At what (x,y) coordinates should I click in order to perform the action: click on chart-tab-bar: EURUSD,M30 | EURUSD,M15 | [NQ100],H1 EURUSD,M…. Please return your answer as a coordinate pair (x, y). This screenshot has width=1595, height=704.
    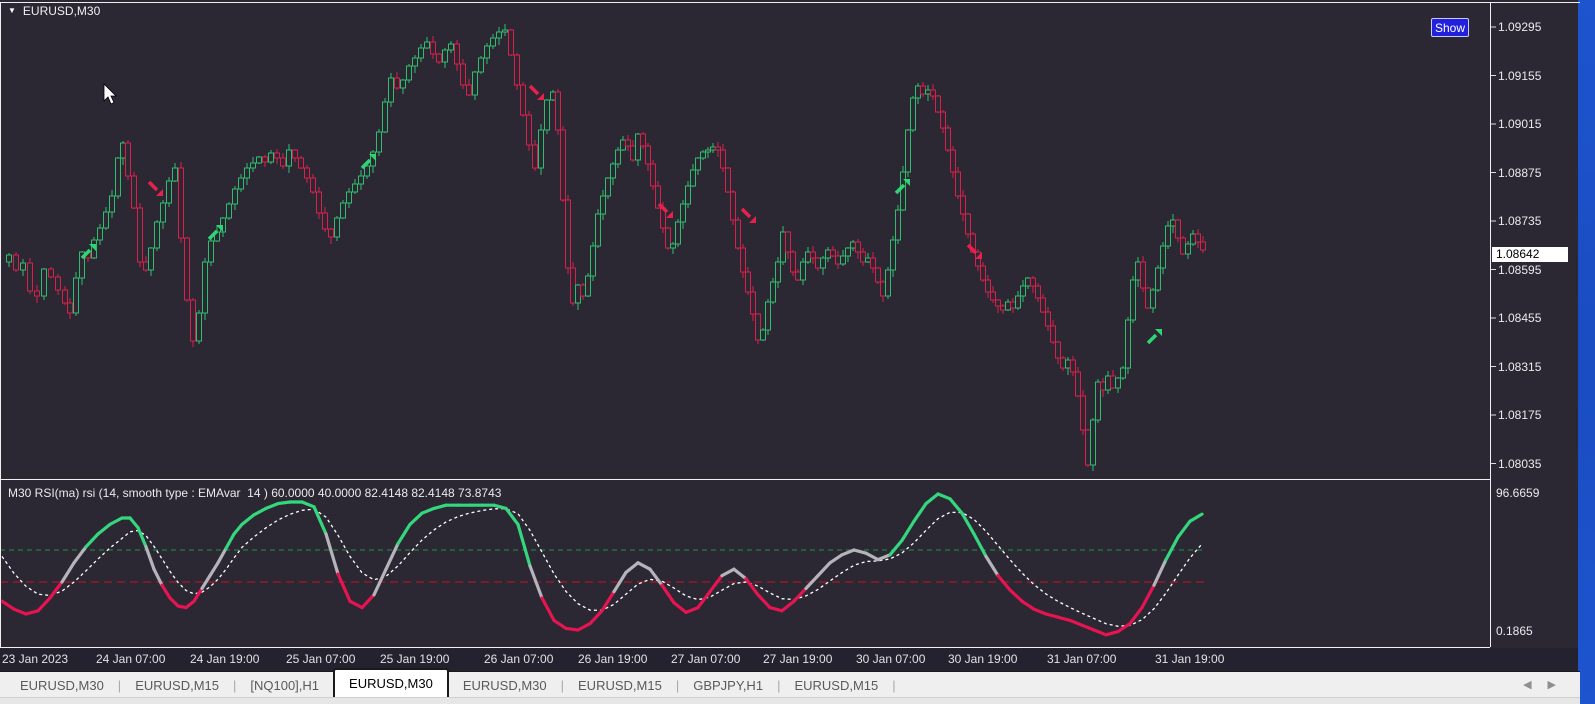
    Looking at the image, I should click on (790, 683).